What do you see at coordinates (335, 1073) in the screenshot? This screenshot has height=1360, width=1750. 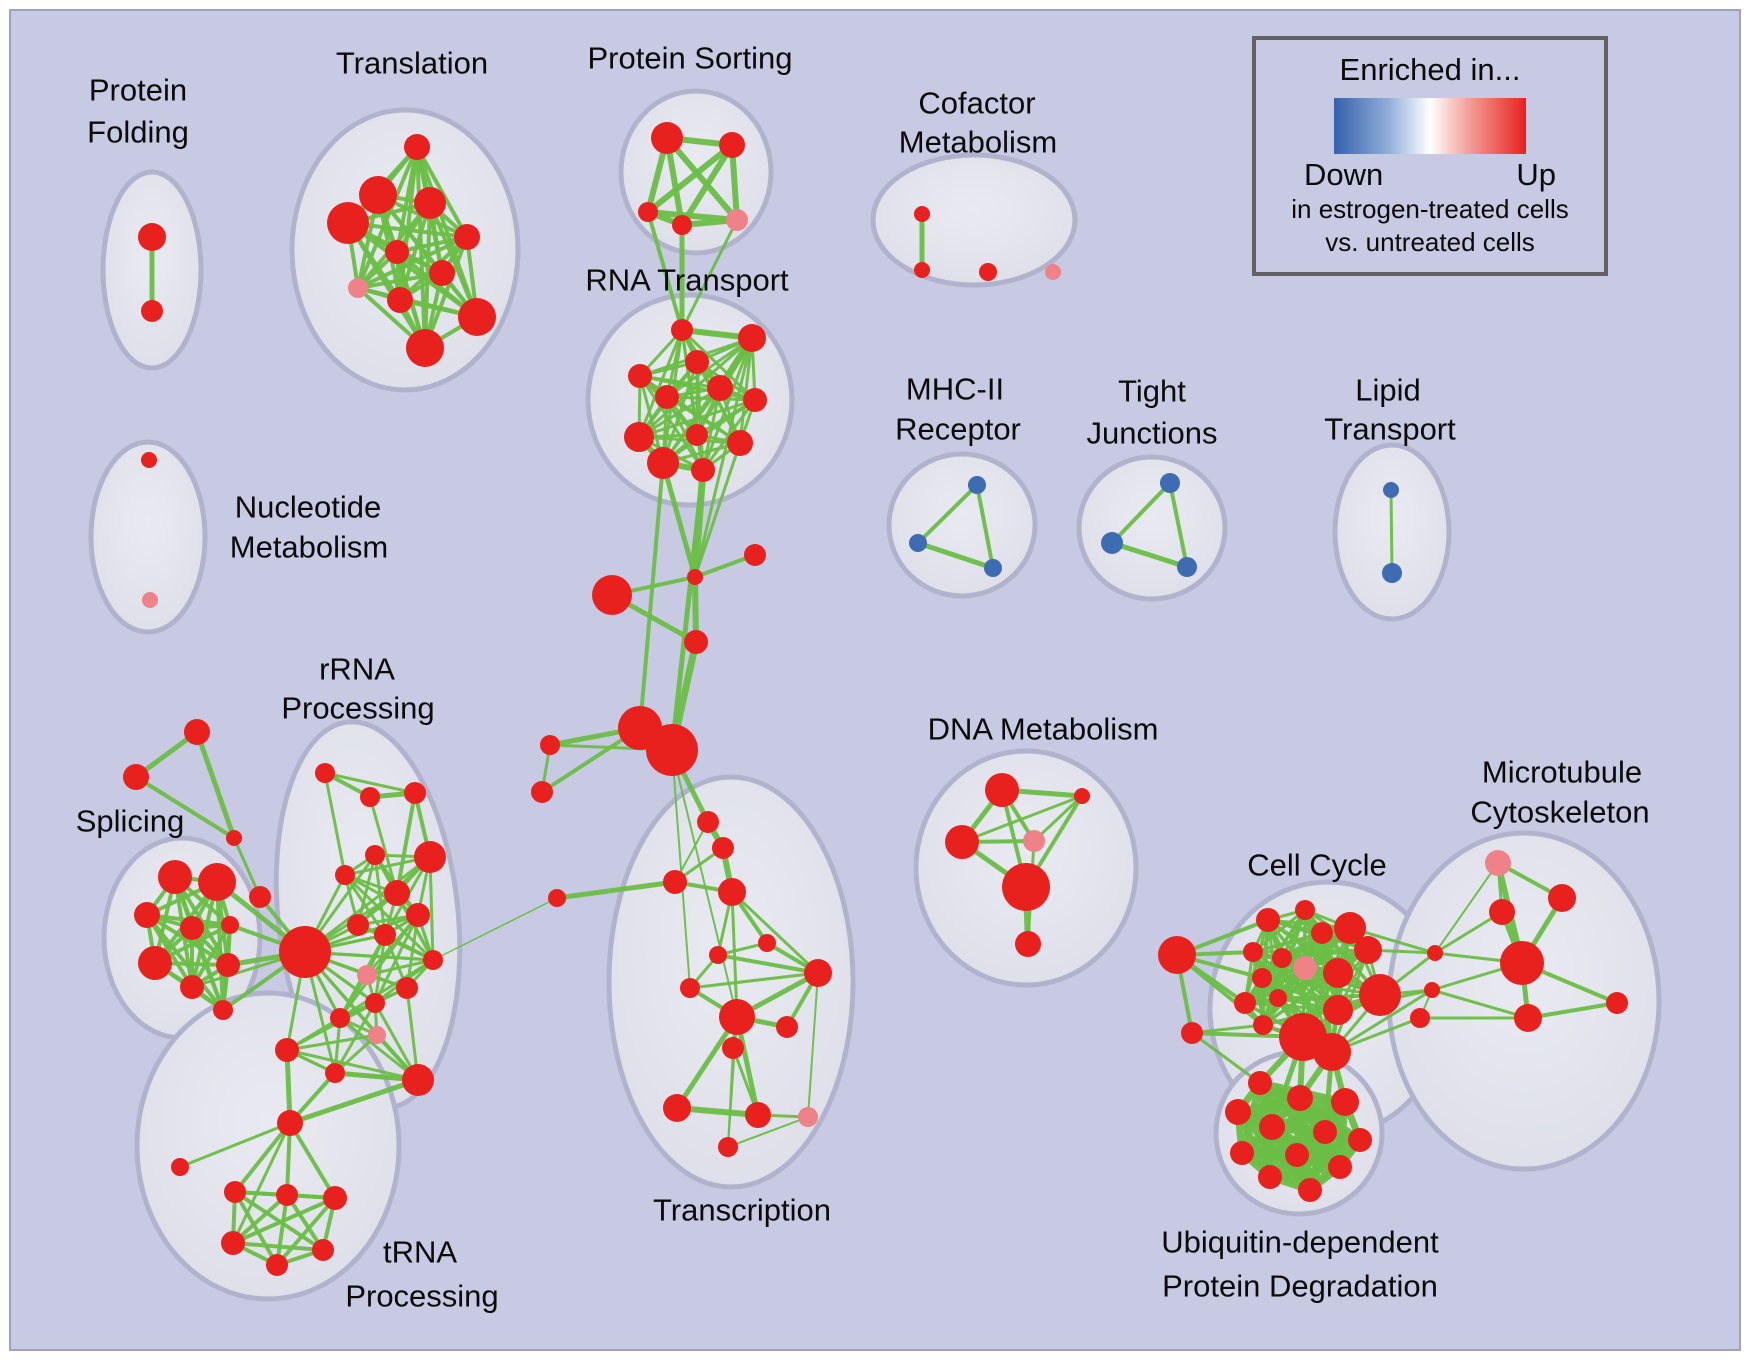 I see `node-a19` at bounding box center [335, 1073].